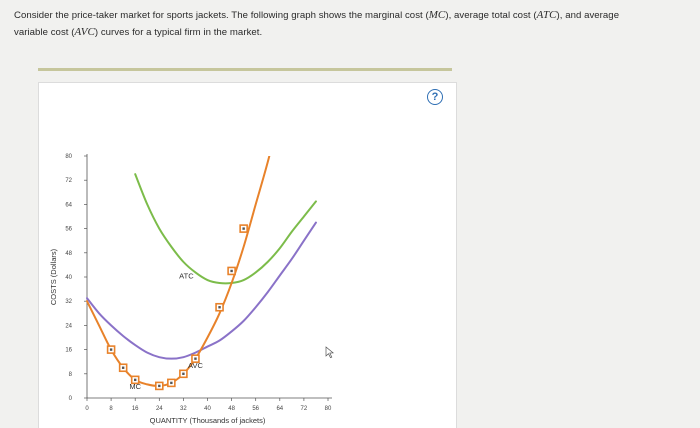 This screenshot has height=428, width=700. What do you see at coordinates (87, 409) in the screenshot?
I see `x-tick-label: 0` at bounding box center [87, 409].